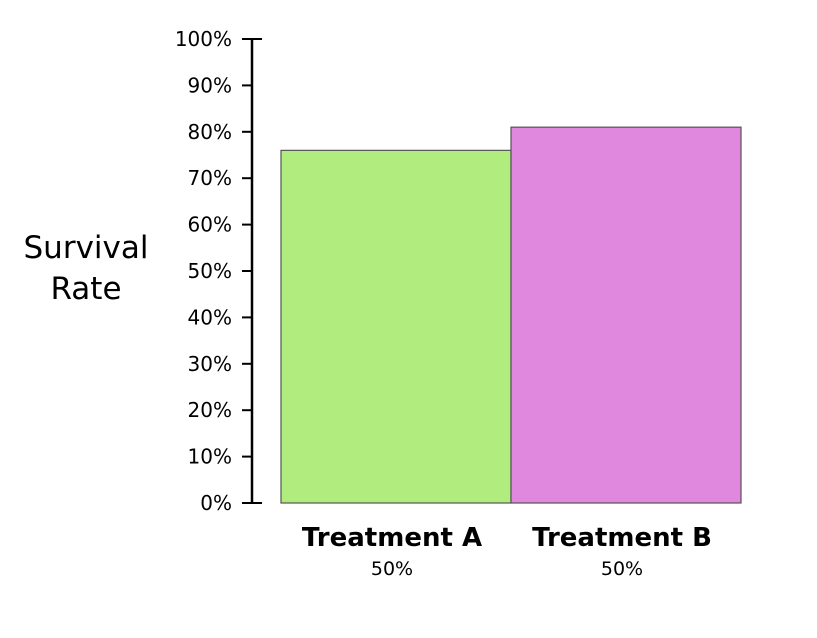  I want to click on y-tick-label: 100%, so click(203, 39).